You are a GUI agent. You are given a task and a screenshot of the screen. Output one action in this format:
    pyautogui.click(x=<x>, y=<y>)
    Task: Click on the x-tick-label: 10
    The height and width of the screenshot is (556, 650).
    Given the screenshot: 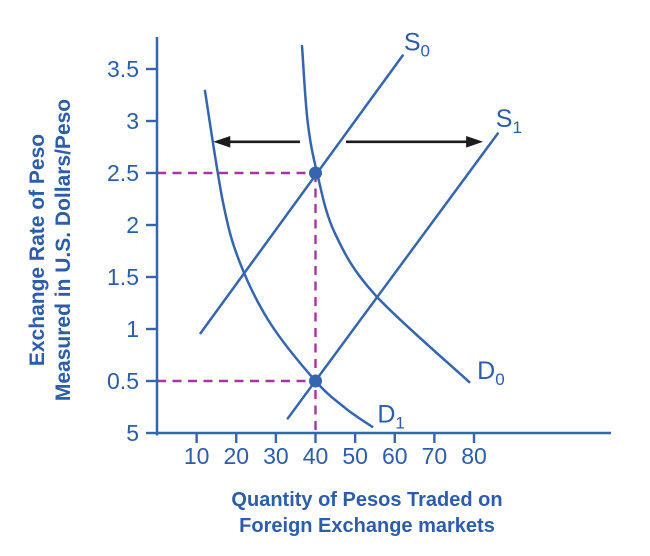 What is the action you would take?
    pyautogui.click(x=197, y=456)
    